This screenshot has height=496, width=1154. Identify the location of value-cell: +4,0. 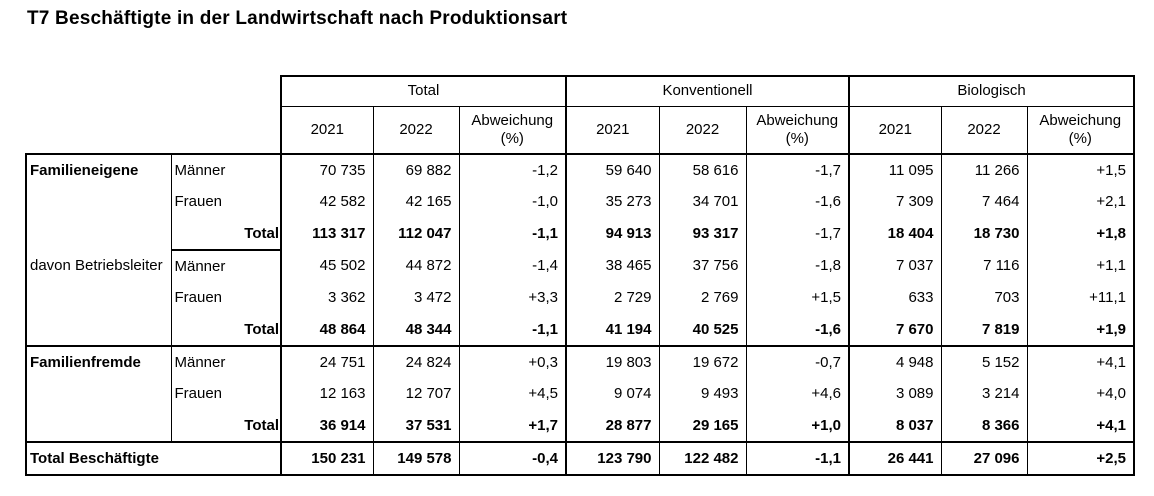
(1080, 394).